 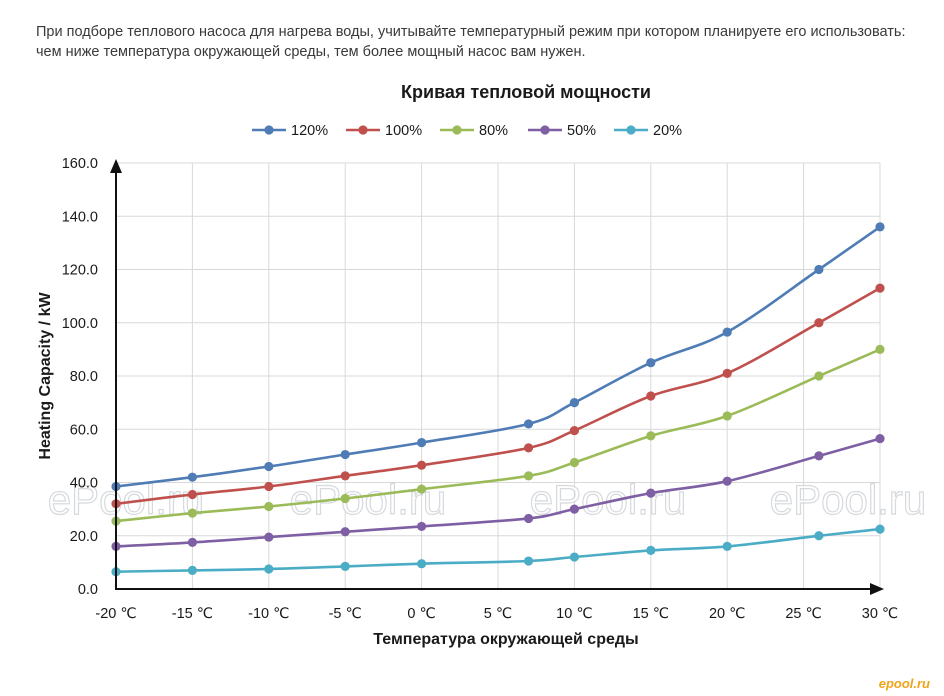 I want to click on legend-label: 20%, so click(x=667, y=131).